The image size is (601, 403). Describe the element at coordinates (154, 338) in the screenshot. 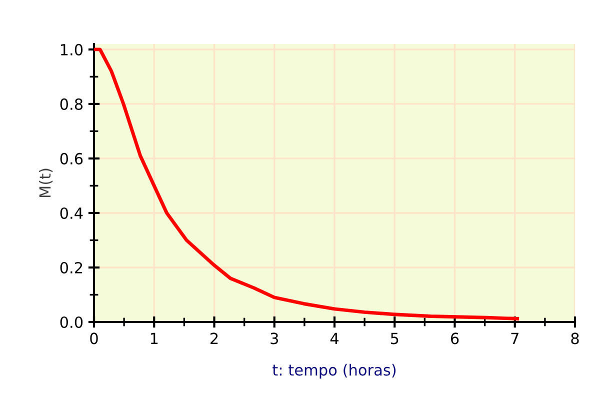

I see `x-tick-label: 1` at that location.